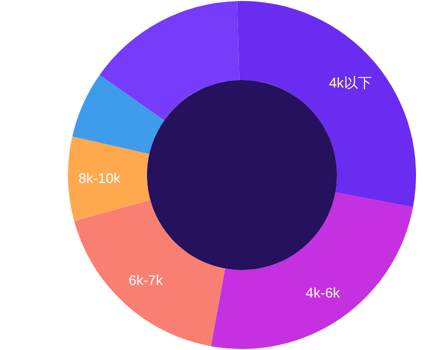 The image size is (423, 350). I want to click on slice-label: 6k-7k, so click(146, 280).